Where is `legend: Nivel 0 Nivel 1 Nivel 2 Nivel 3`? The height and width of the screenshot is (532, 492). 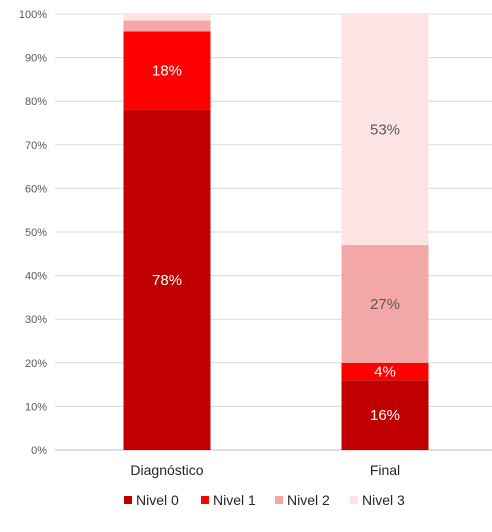
legend: Nivel 0 Nivel 1 Nivel 2 Nivel 3 is located at coordinates (264, 500).